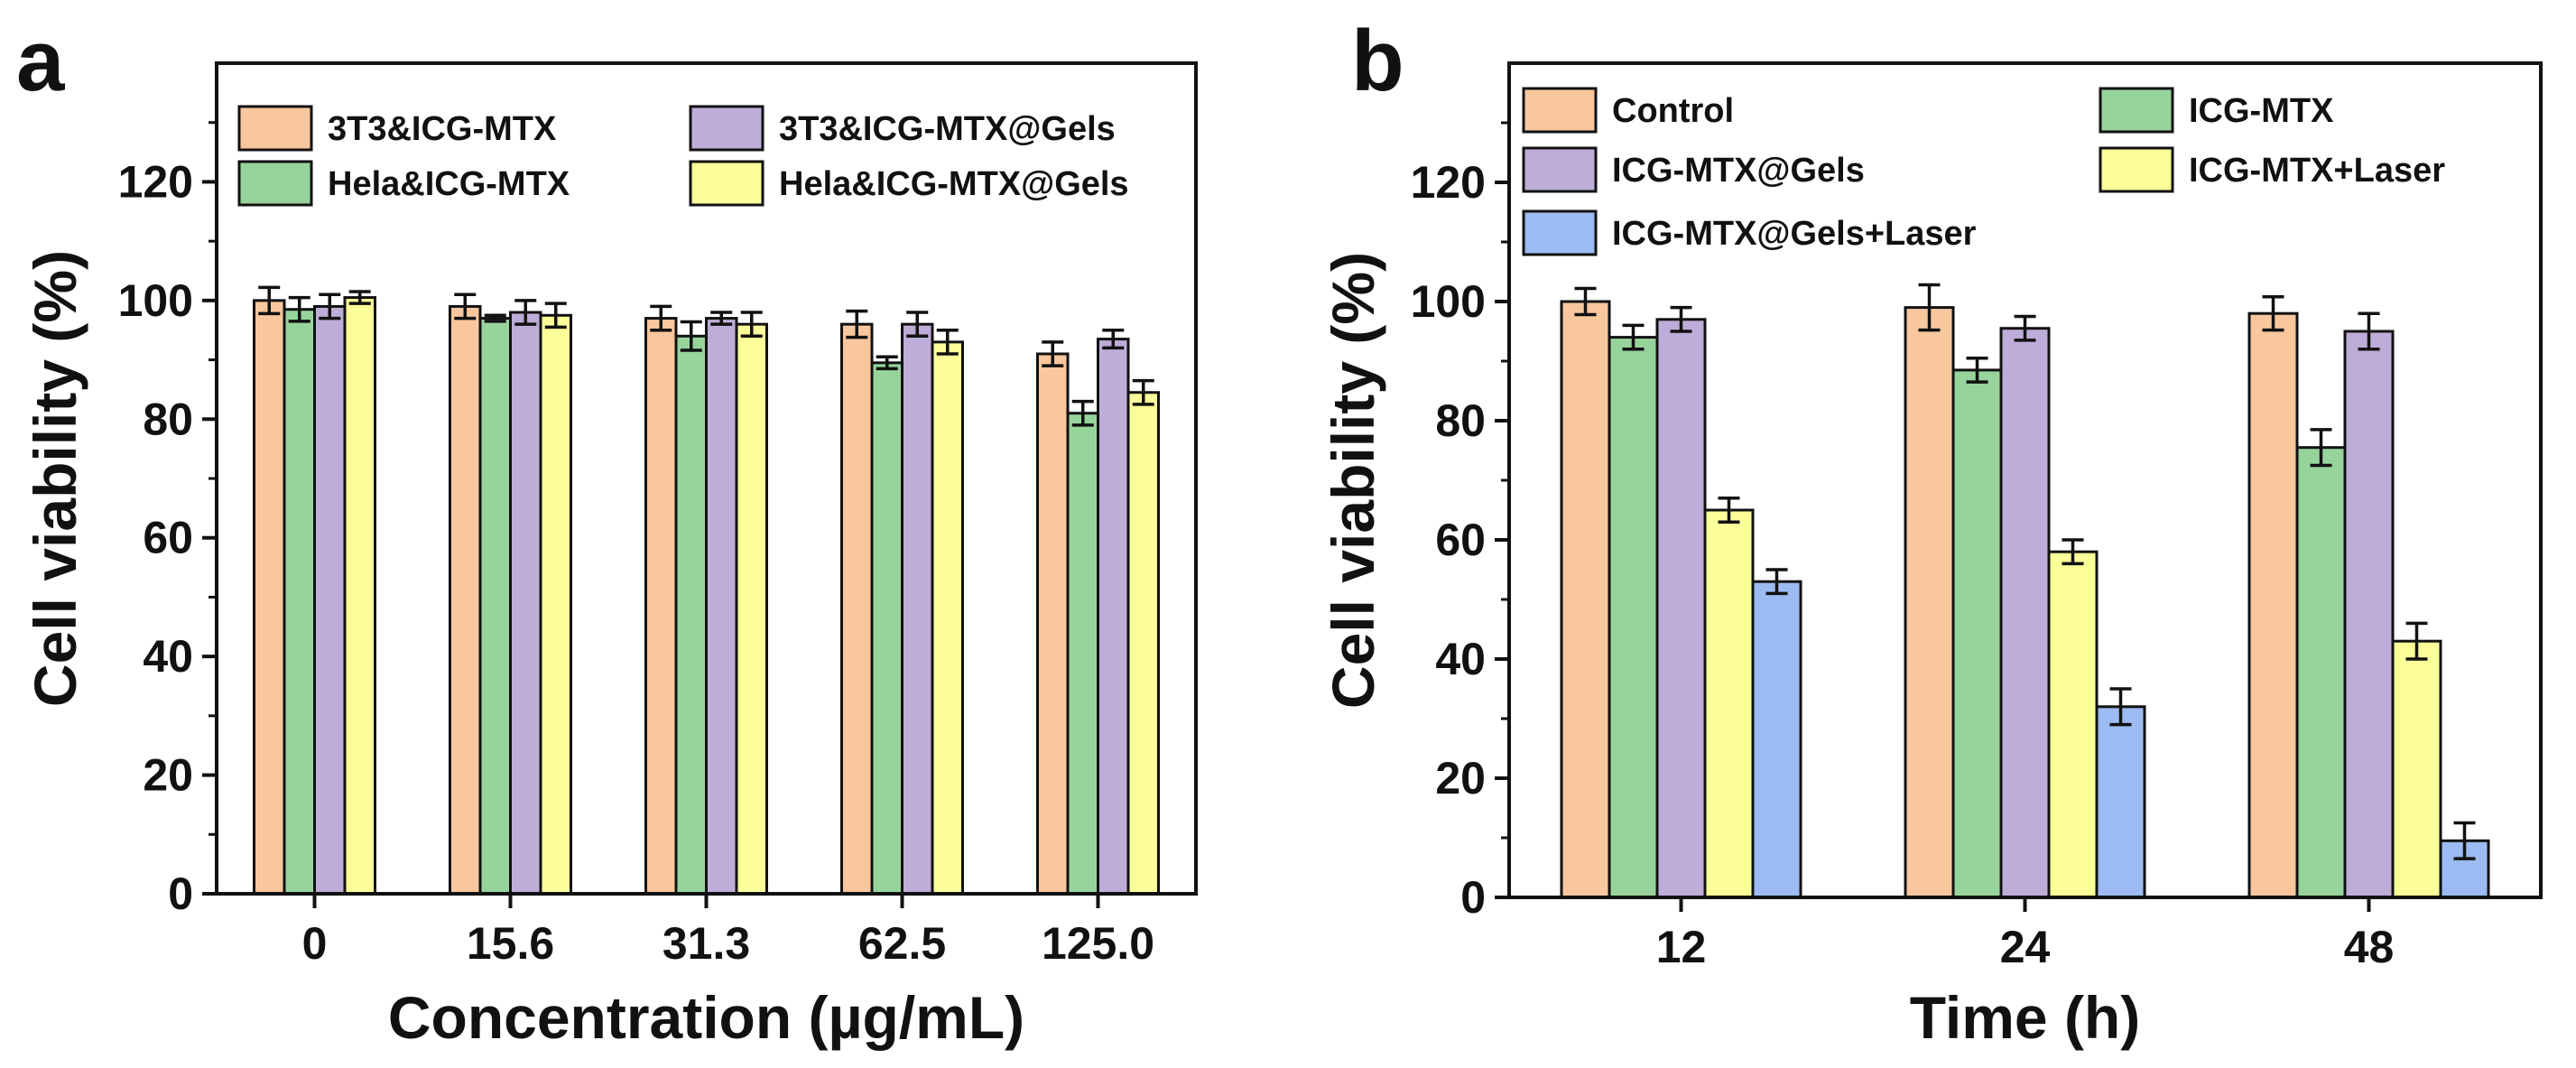  What do you see at coordinates (1681, 947) in the screenshot?
I see `x-tick-label: 12` at bounding box center [1681, 947].